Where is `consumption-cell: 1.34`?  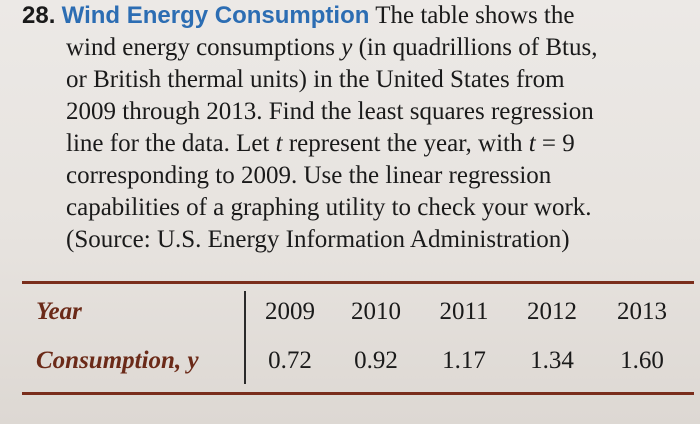
consumption-cell: 1.34 is located at coordinates (552, 360).